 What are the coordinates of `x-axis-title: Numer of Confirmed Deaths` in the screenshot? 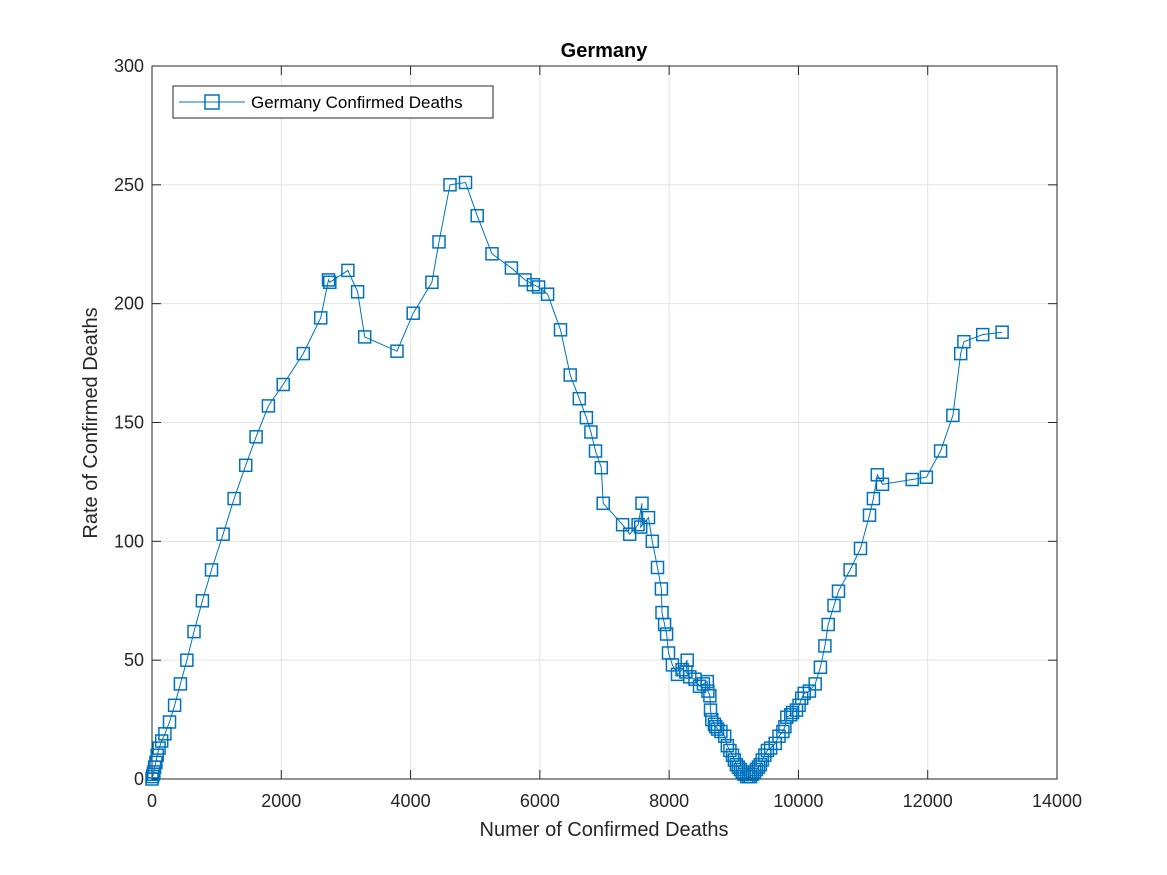 It's located at (604, 830).